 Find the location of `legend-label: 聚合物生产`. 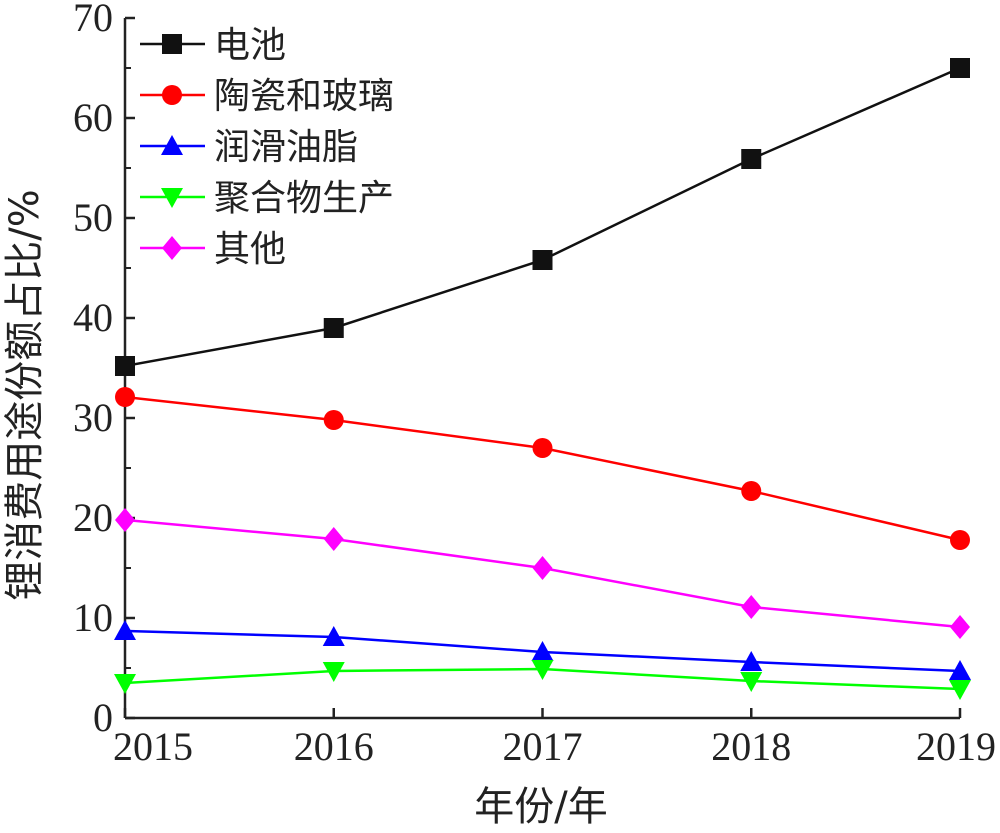

legend-label: 聚合物生产 is located at coordinates (304, 198).